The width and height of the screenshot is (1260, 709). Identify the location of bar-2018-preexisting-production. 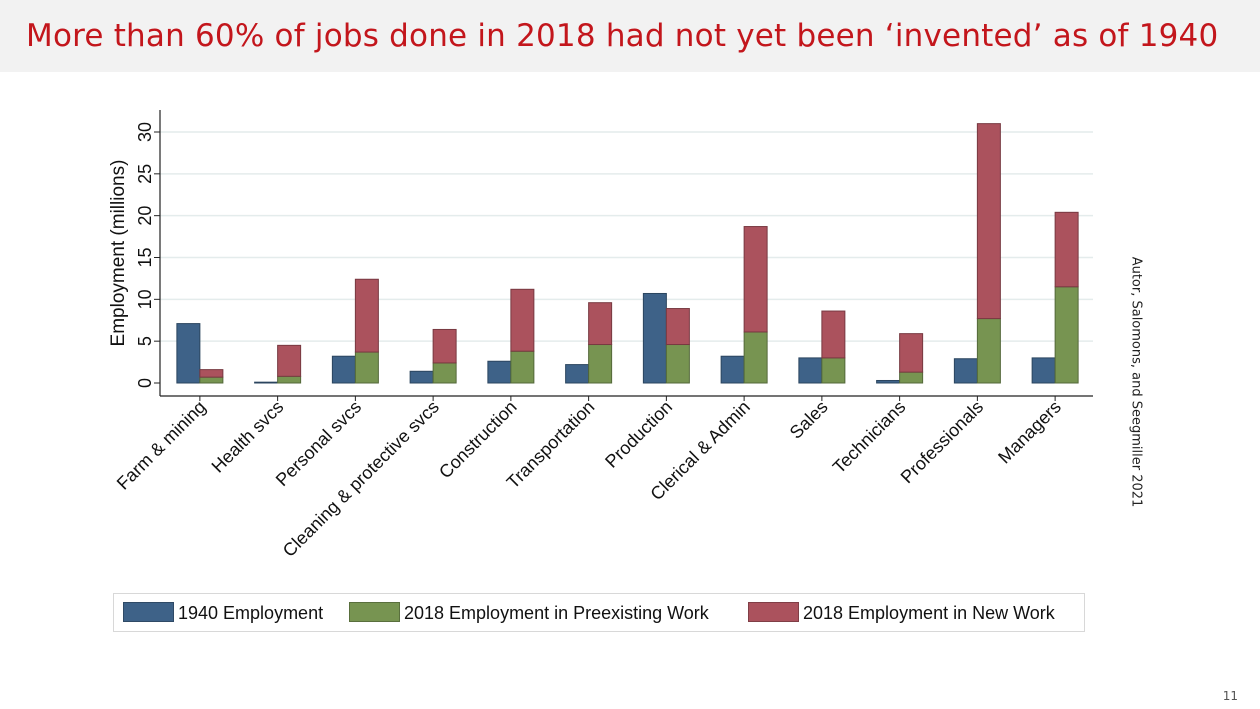
(677, 364).